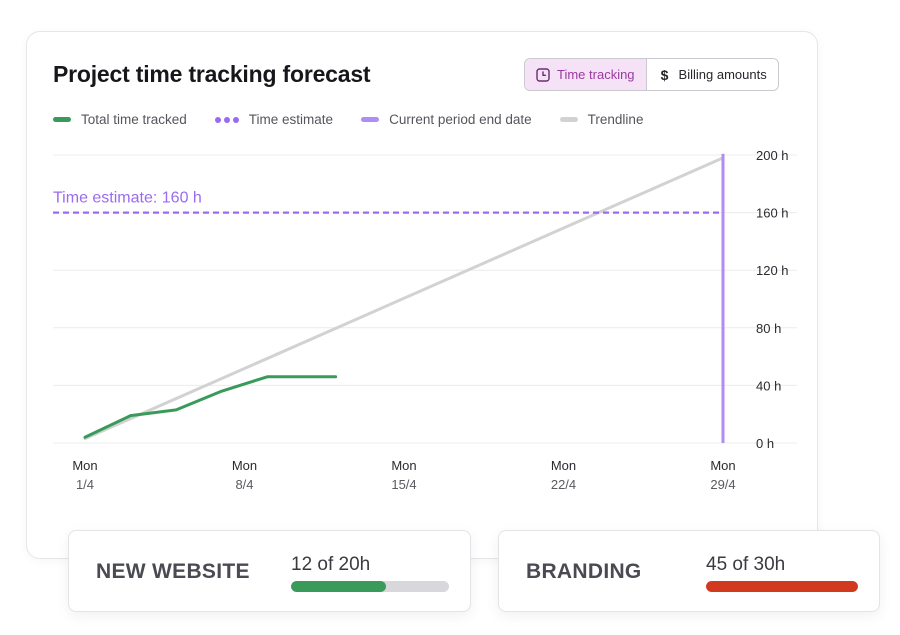  What do you see at coordinates (331, 564) in the screenshot?
I see `project-hours: 12 of 20h` at bounding box center [331, 564].